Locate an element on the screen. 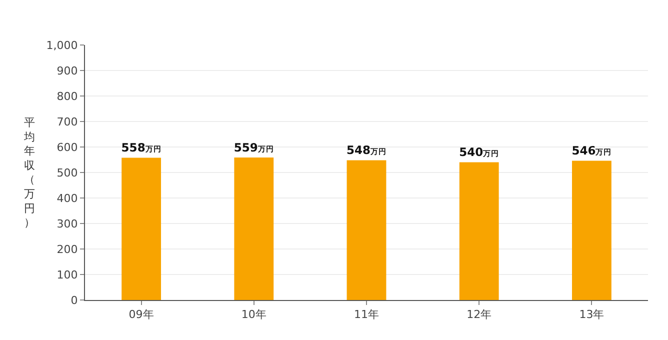 The width and height of the screenshot is (668, 340). x-tick-label: 09年 is located at coordinates (141, 315).